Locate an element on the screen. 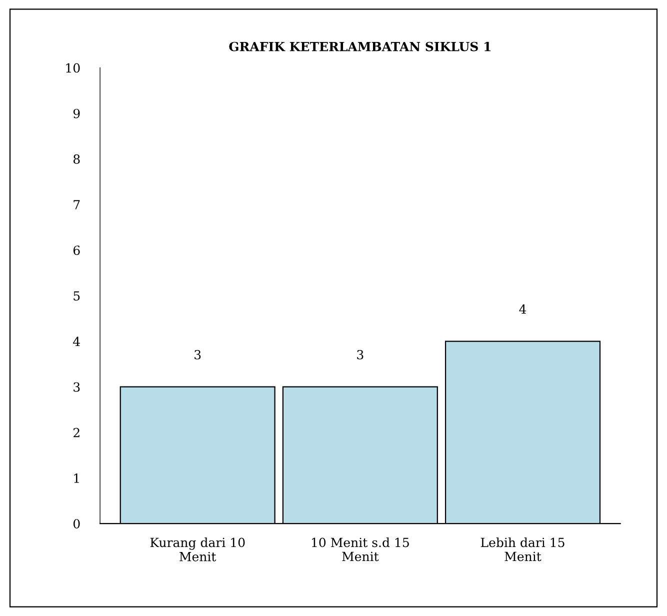  data-label: 4 is located at coordinates (522, 309).